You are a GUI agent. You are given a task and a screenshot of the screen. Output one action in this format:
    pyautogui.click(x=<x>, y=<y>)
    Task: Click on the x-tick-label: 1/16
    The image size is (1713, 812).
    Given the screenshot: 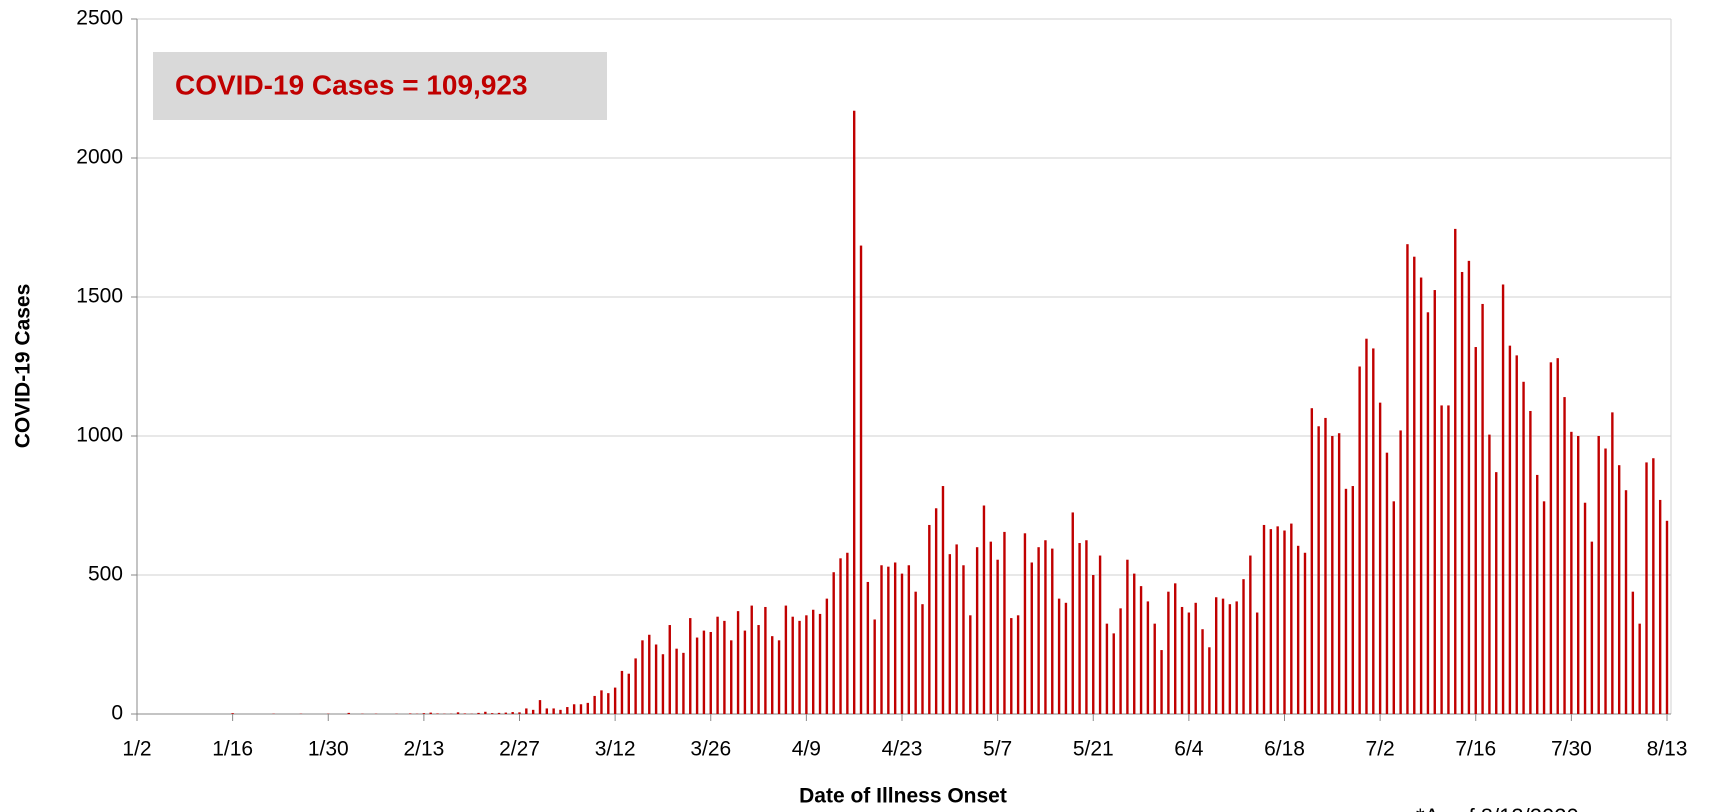 What is the action you would take?
    pyautogui.click(x=232, y=749)
    